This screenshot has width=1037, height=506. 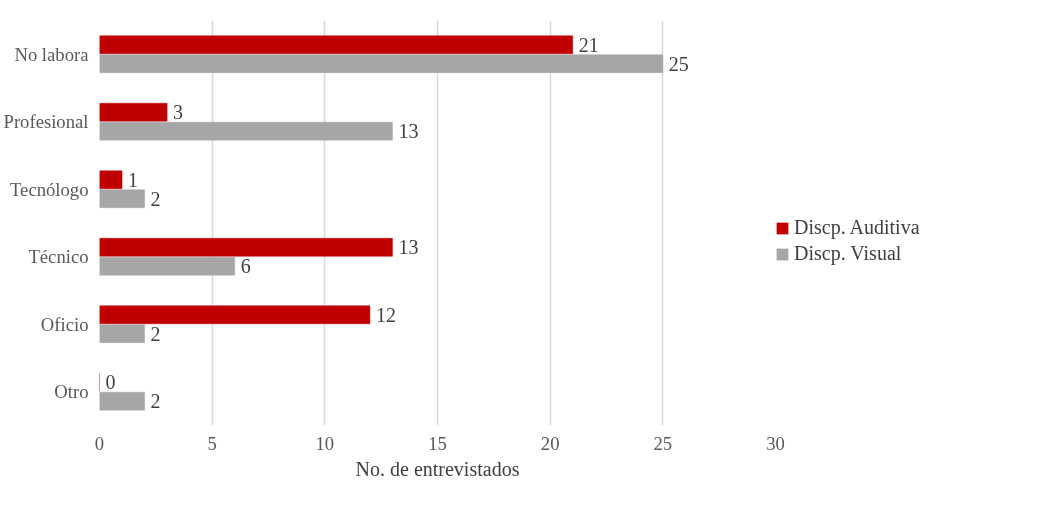 What do you see at coordinates (212, 443) in the screenshot?
I see `x-tick-label: 5` at bounding box center [212, 443].